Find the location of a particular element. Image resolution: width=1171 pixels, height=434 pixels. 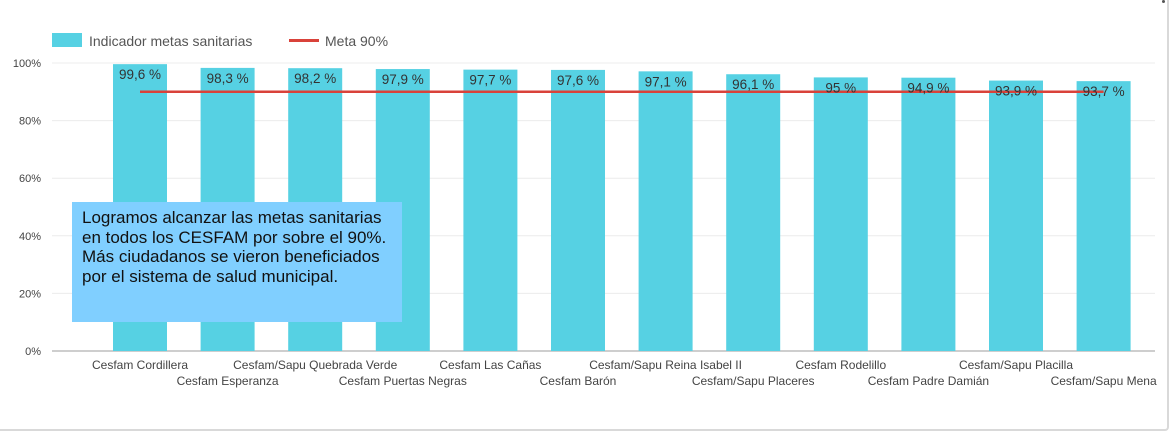

bar-data-label: 98,2 % is located at coordinates (315, 78).